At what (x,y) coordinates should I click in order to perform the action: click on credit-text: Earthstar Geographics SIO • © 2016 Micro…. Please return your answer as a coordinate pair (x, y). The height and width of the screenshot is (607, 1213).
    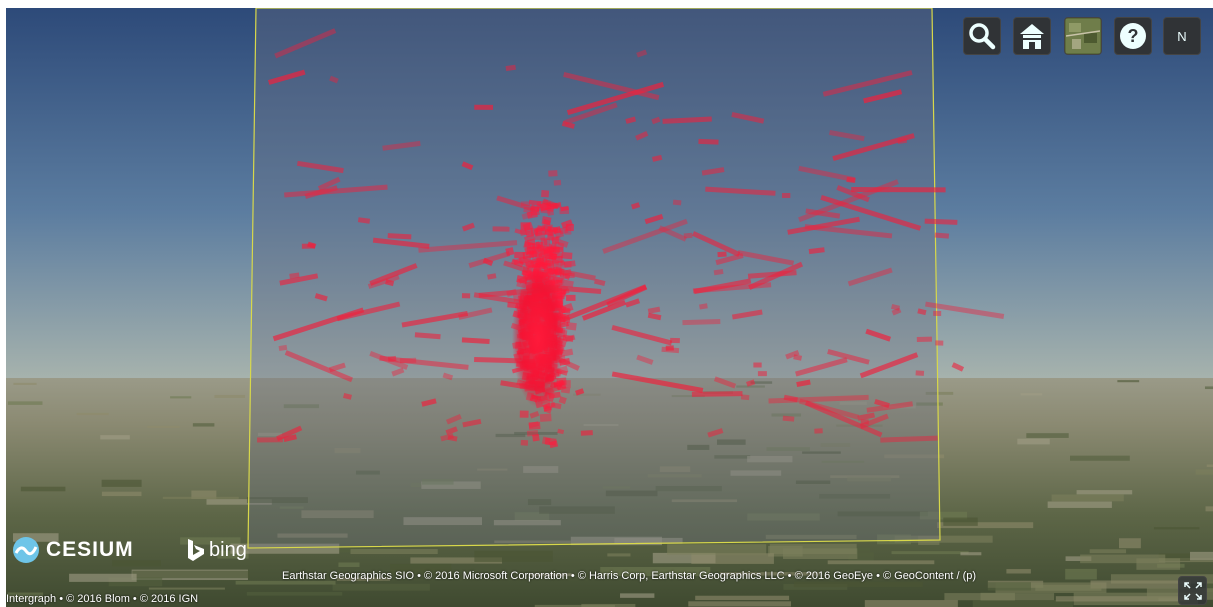
    Looking at the image, I should click on (629, 576).